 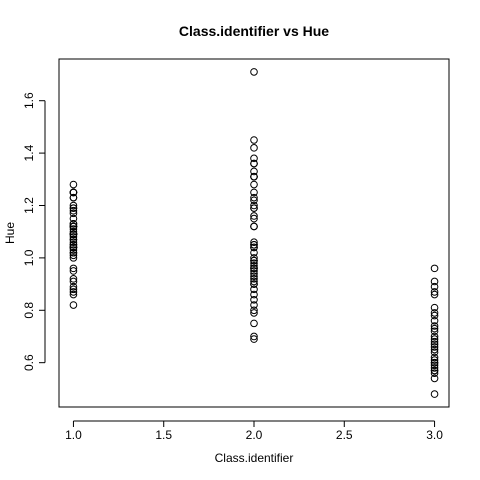 What do you see at coordinates (254, 31) in the screenshot?
I see `chart-title: Class.identifier vs Hue` at bounding box center [254, 31].